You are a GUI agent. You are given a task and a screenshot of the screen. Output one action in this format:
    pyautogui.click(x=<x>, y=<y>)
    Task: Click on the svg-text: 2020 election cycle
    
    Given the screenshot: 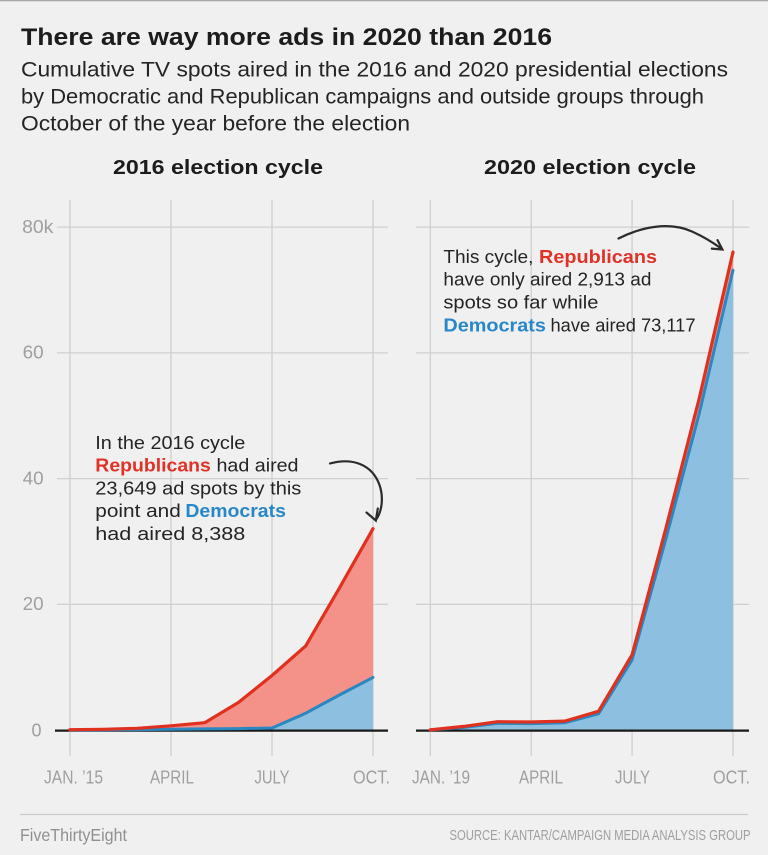 What is the action you would take?
    pyautogui.click(x=590, y=168)
    